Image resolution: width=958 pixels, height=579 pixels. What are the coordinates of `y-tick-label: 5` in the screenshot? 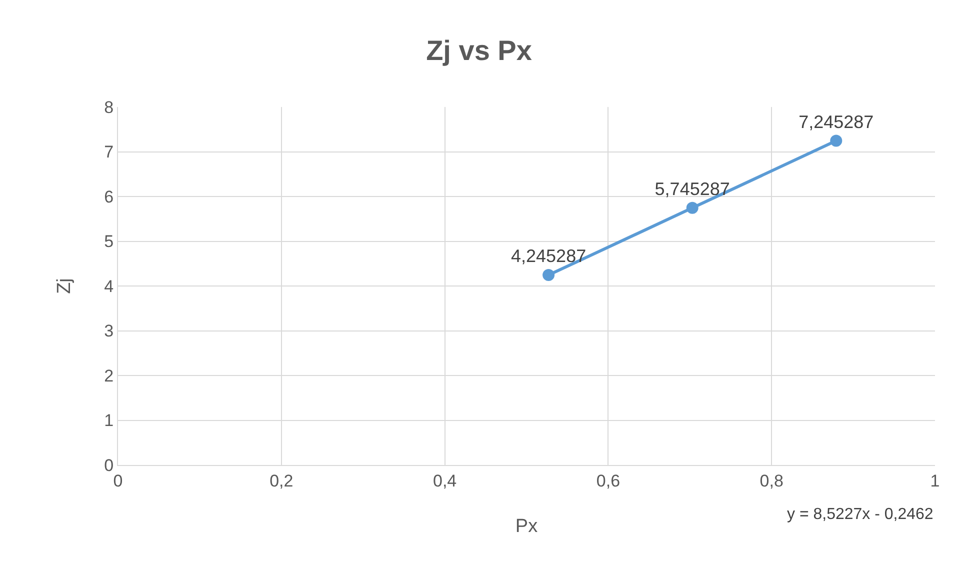 It's located at (109, 242).